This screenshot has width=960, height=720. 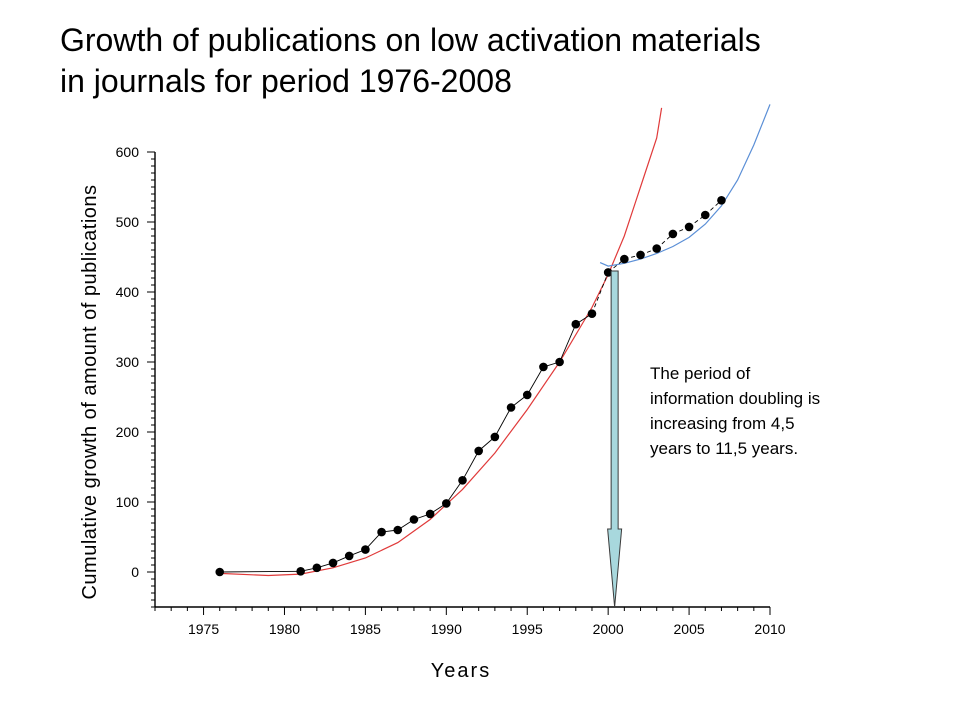 What do you see at coordinates (769, 629) in the screenshot?
I see `x-tick-label: 2010` at bounding box center [769, 629].